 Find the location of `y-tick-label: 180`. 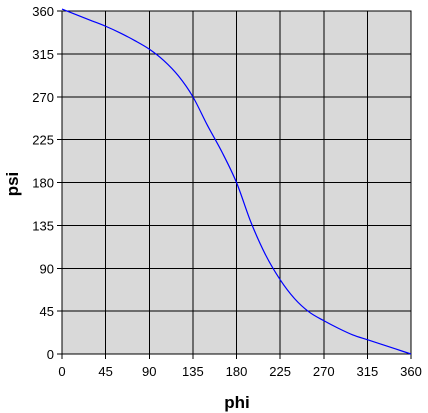

y-tick-label: 180 is located at coordinates (43, 183).